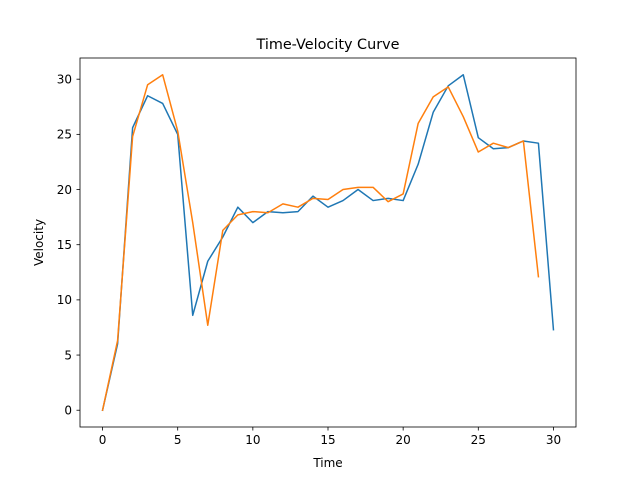 The image size is (640, 484). What do you see at coordinates (478, 440) in the screenshot?
I see `x-tick-label-25: 25` at bounding box center [478, 440].